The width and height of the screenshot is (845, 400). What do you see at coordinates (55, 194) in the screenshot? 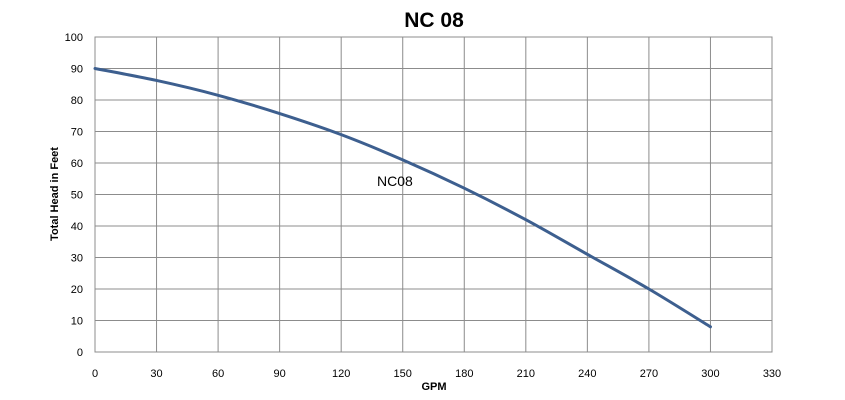
I see `y-axis-label: Total Head in Feet` at bounding box center [55, 194].